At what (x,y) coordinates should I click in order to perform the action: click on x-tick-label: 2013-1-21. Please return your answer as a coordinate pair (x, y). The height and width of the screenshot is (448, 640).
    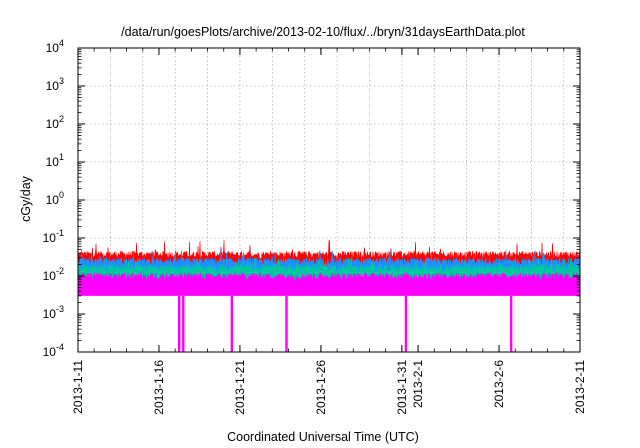
    Looking at the image, I should click on (240, 387).